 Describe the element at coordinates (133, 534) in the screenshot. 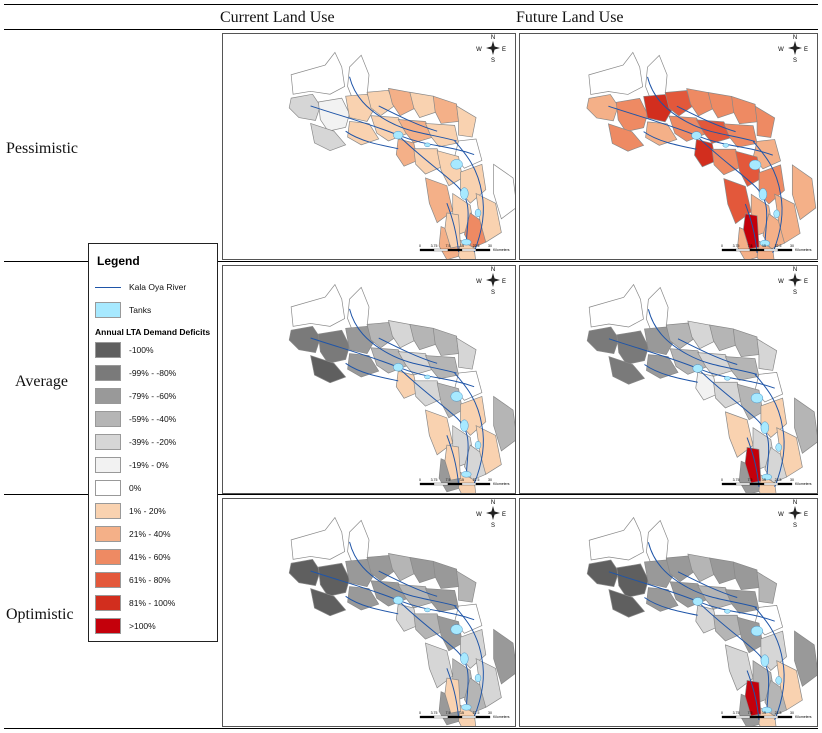

I see `legend-class-item: 21% - 40%` at that location.